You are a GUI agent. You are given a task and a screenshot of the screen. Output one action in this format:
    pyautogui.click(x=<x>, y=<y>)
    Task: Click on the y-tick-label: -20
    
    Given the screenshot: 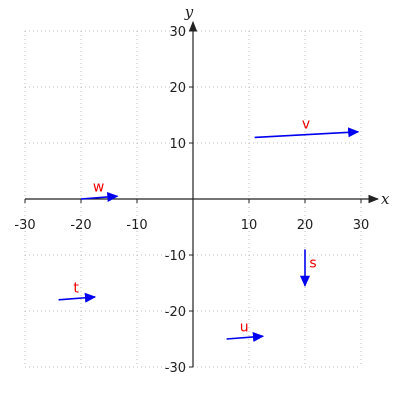 What is the action you would take?
    pyautogui.click(x=175, y=312)
    